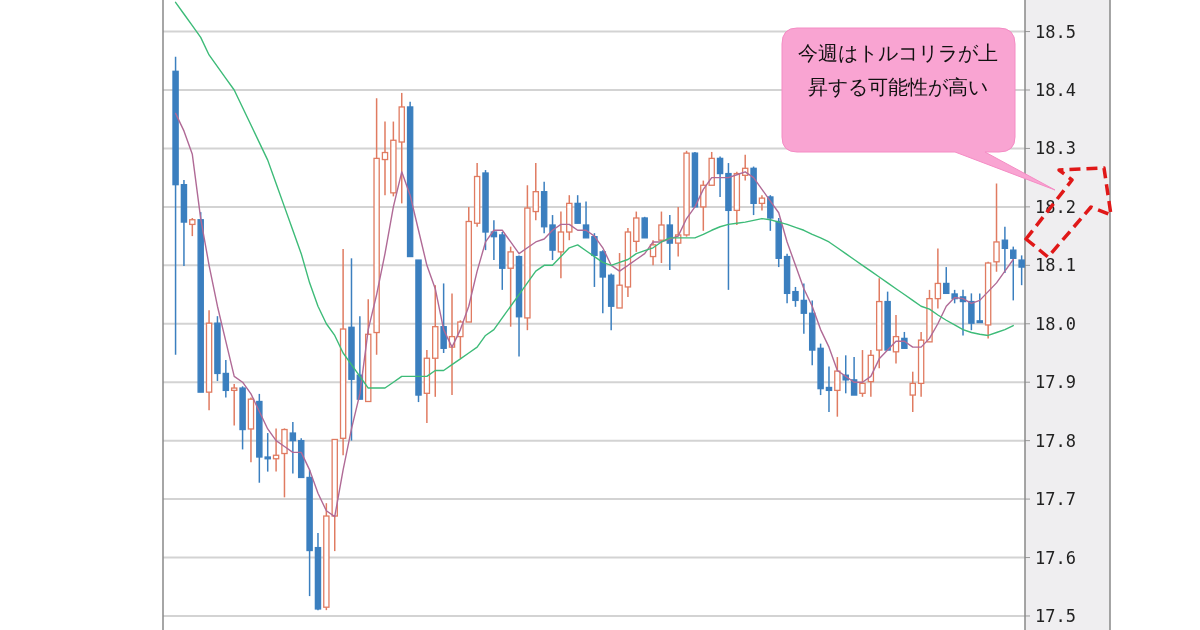 Image resolution: width=1200 pixels, height=630 pixels. Describe the element at coordinates (1055, 440) in the screenshot. I see `y-tick-label: 17.8` at that location.